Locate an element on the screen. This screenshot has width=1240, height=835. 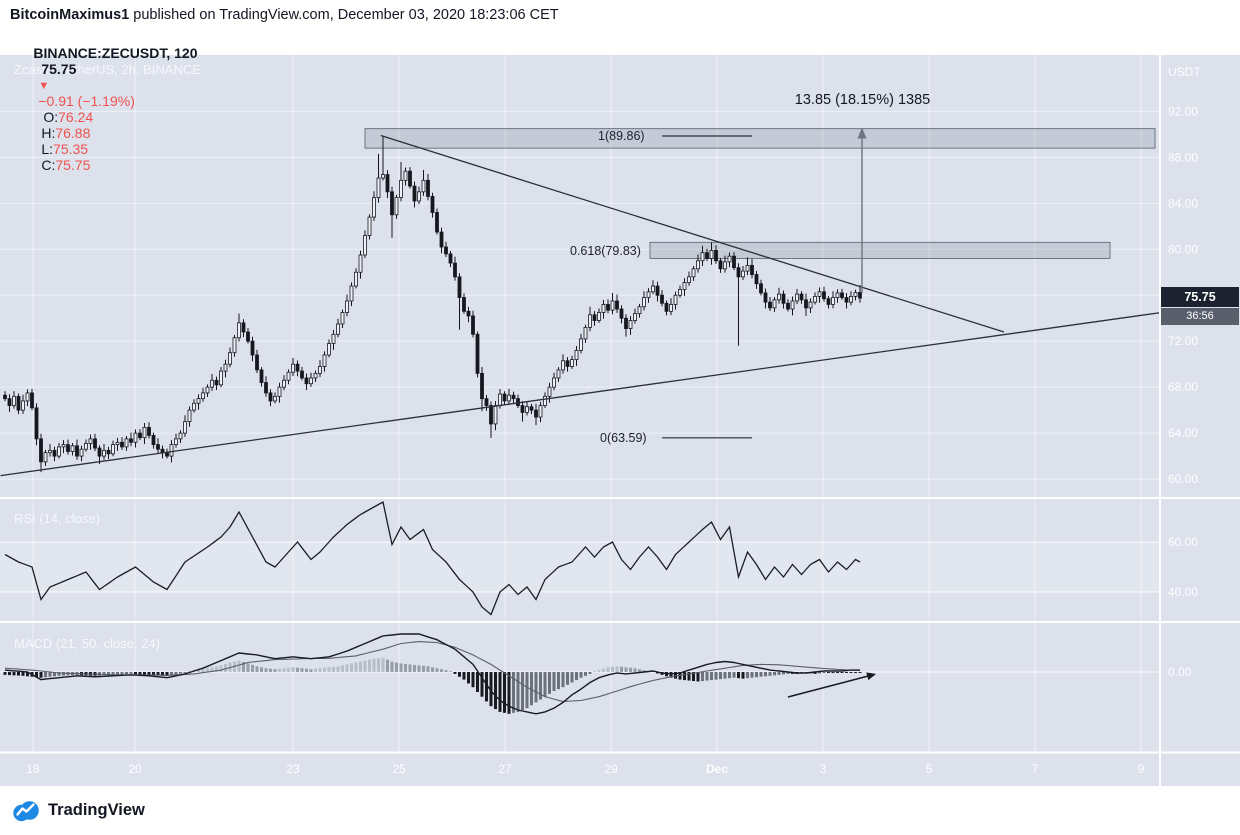
high-label: H: is located at coordinates (48, 133).